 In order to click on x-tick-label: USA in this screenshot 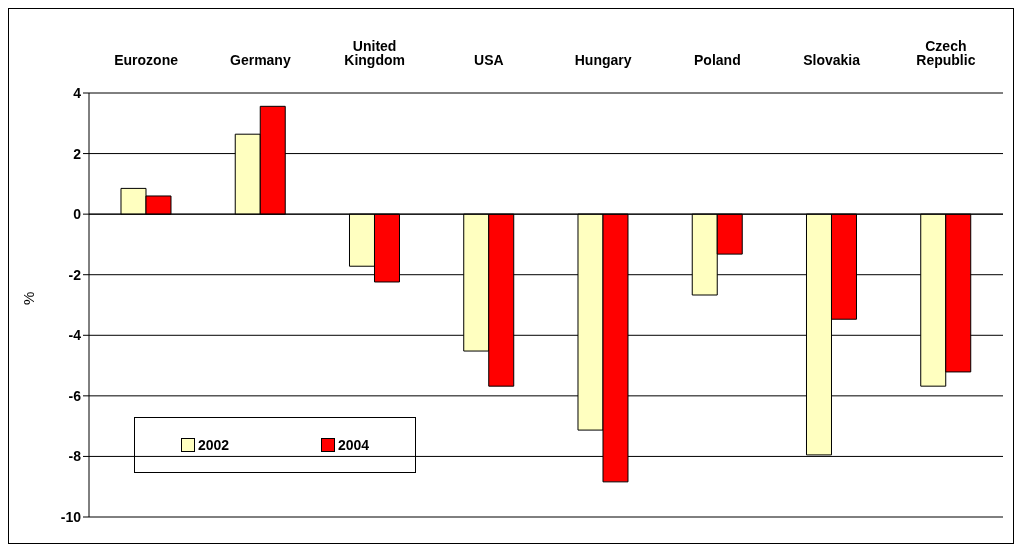, I will do `click(489, 60)`.